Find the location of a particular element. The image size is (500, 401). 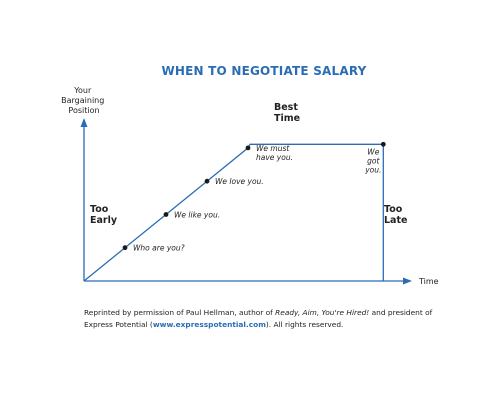

phase-label-best-time-line-1: Best is located at coordinates (286, 107).